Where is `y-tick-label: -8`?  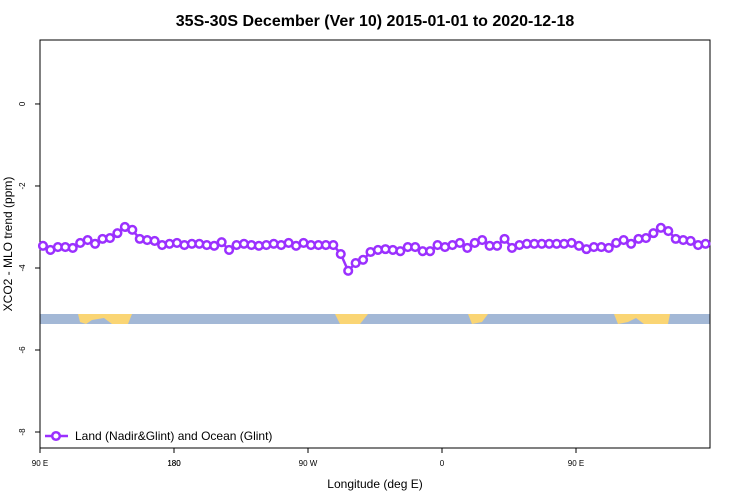
y-tick-label: -8 is located at coordinates (22, 432).